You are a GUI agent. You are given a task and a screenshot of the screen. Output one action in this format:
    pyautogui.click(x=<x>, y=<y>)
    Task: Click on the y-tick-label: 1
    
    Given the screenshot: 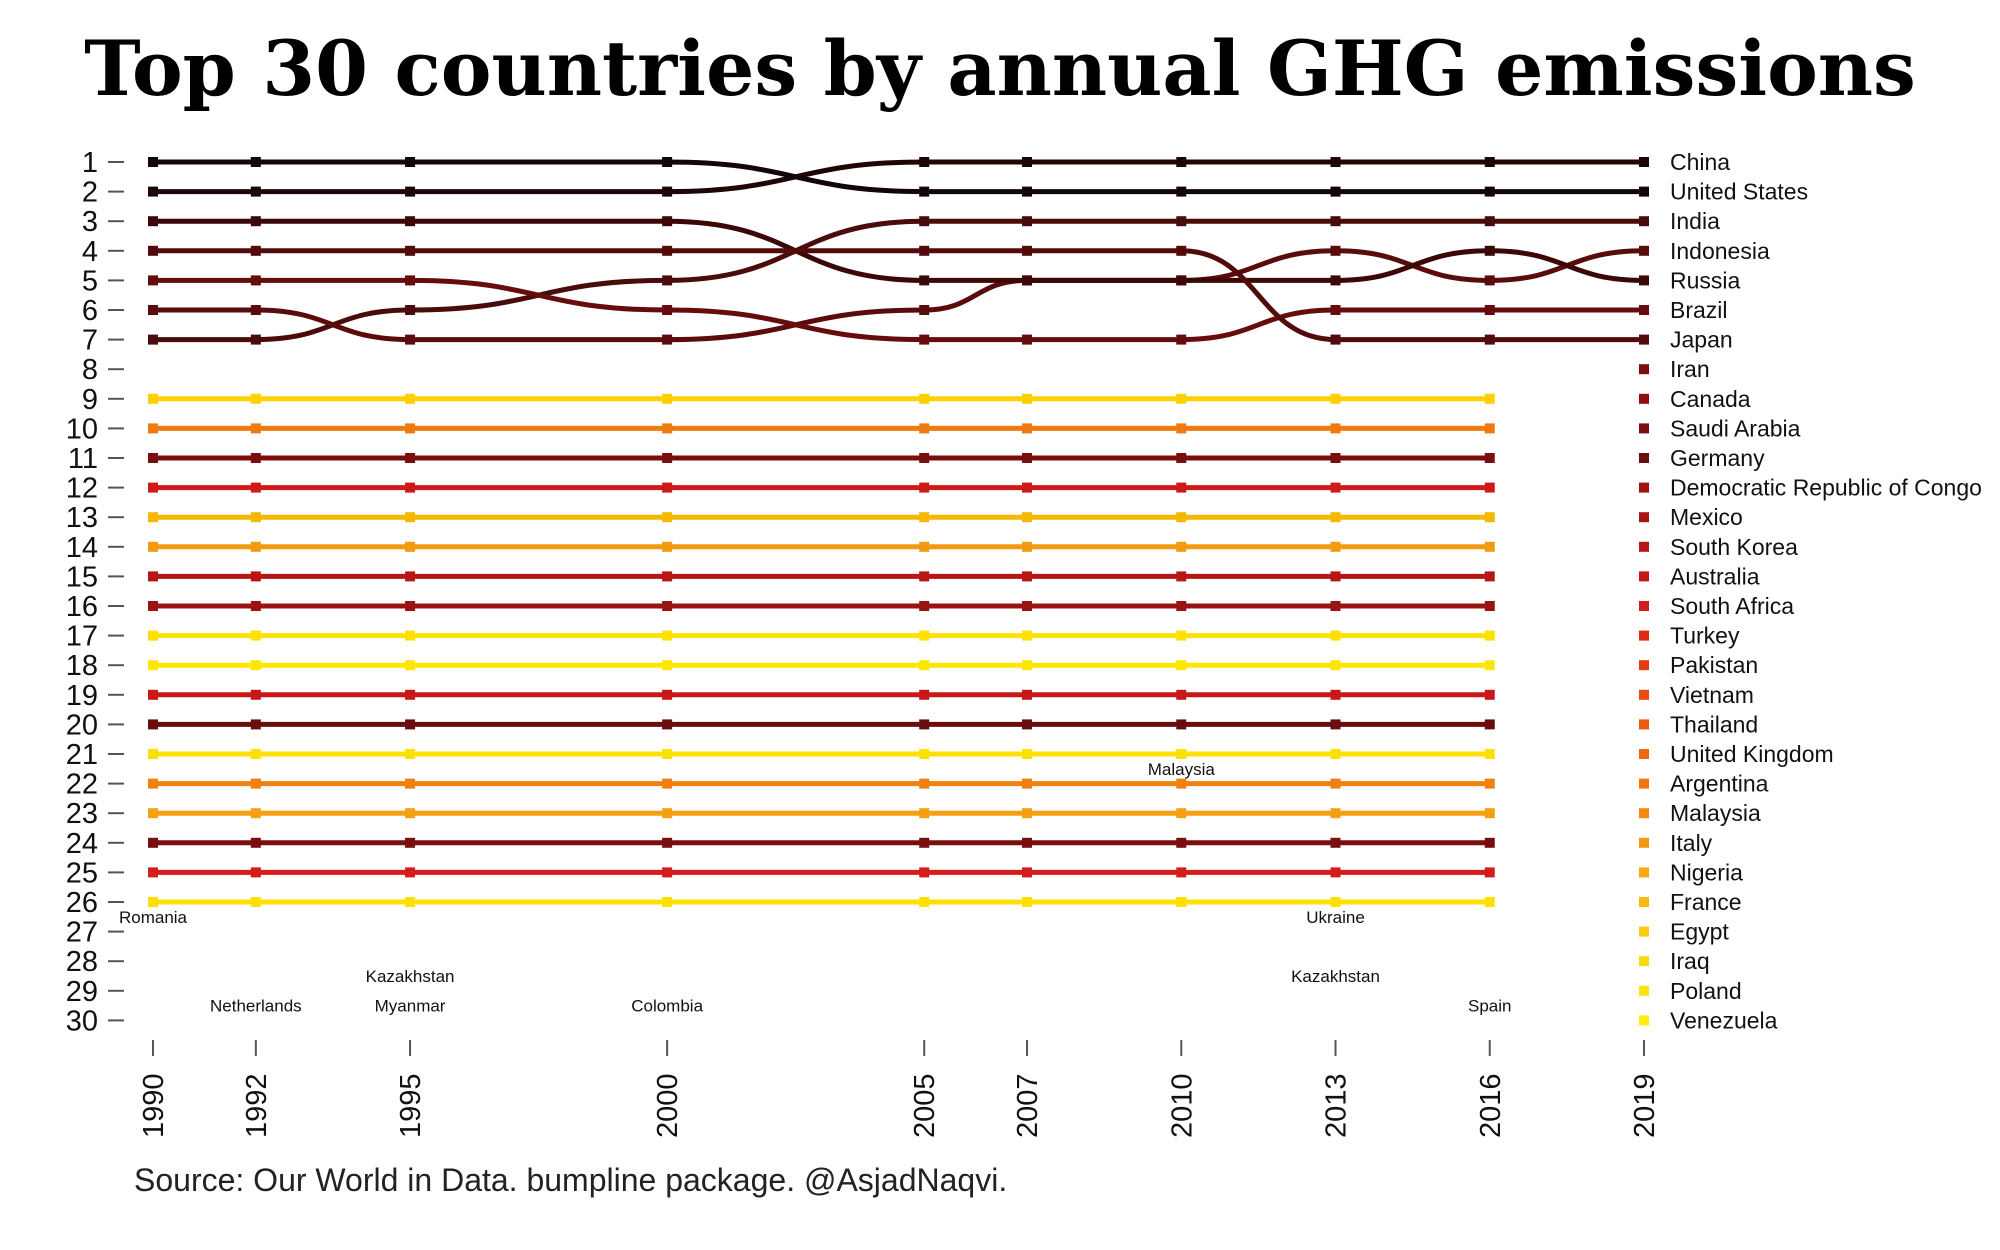 What is the action you would take?
    pyautogui.click(x=90, y=163)
    